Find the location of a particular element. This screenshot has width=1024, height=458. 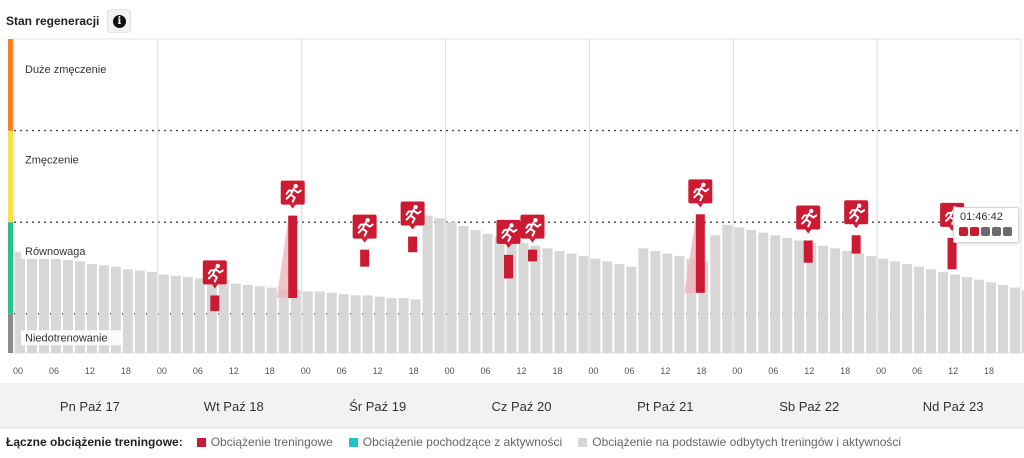

legend-title: Łączne obciążenie treningowe: is located at coordinates (94, 442).